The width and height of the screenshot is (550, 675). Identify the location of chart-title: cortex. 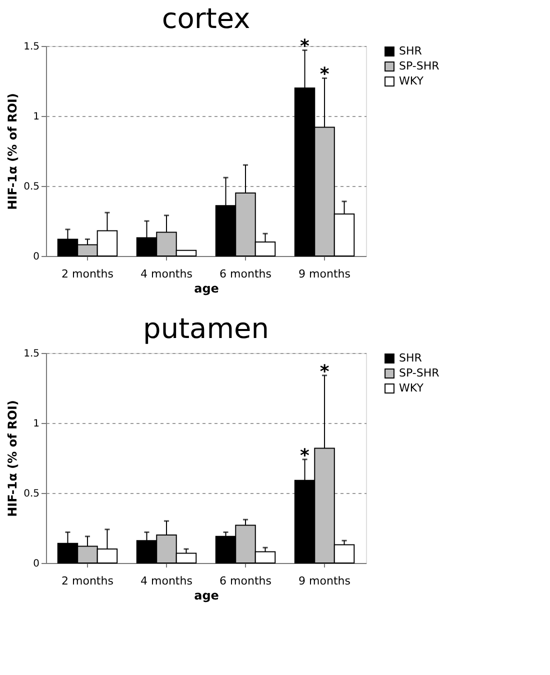
(206, 19).